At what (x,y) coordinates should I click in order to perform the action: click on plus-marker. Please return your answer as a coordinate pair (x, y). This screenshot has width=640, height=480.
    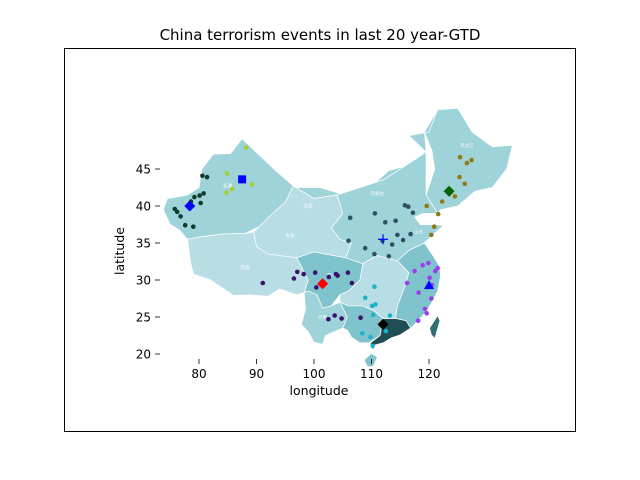
    Looking at the image, I should click on (383, 239).